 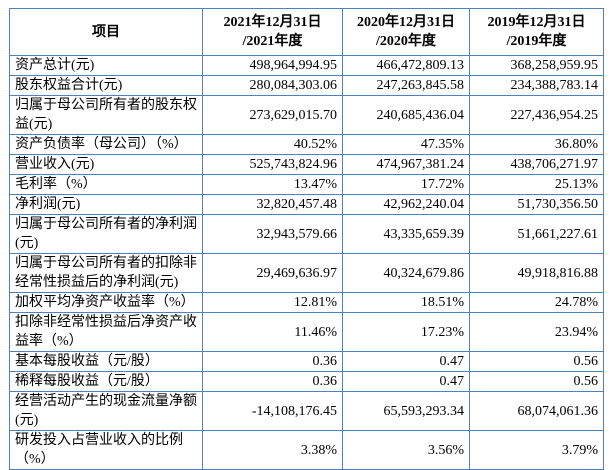 What do you see at coordinates (272, 85) in the screenshot?
I see `value-2021: 280,084,303.06` at bounding box center [272, 85].